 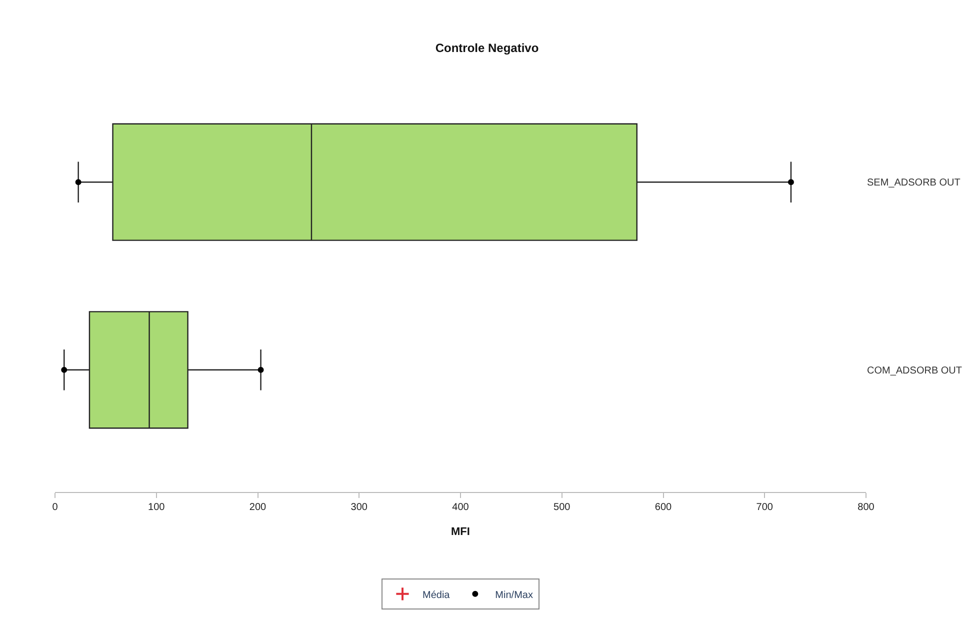 I want to click on chart-title: Controle Negativo, so click(x=487, y=47).